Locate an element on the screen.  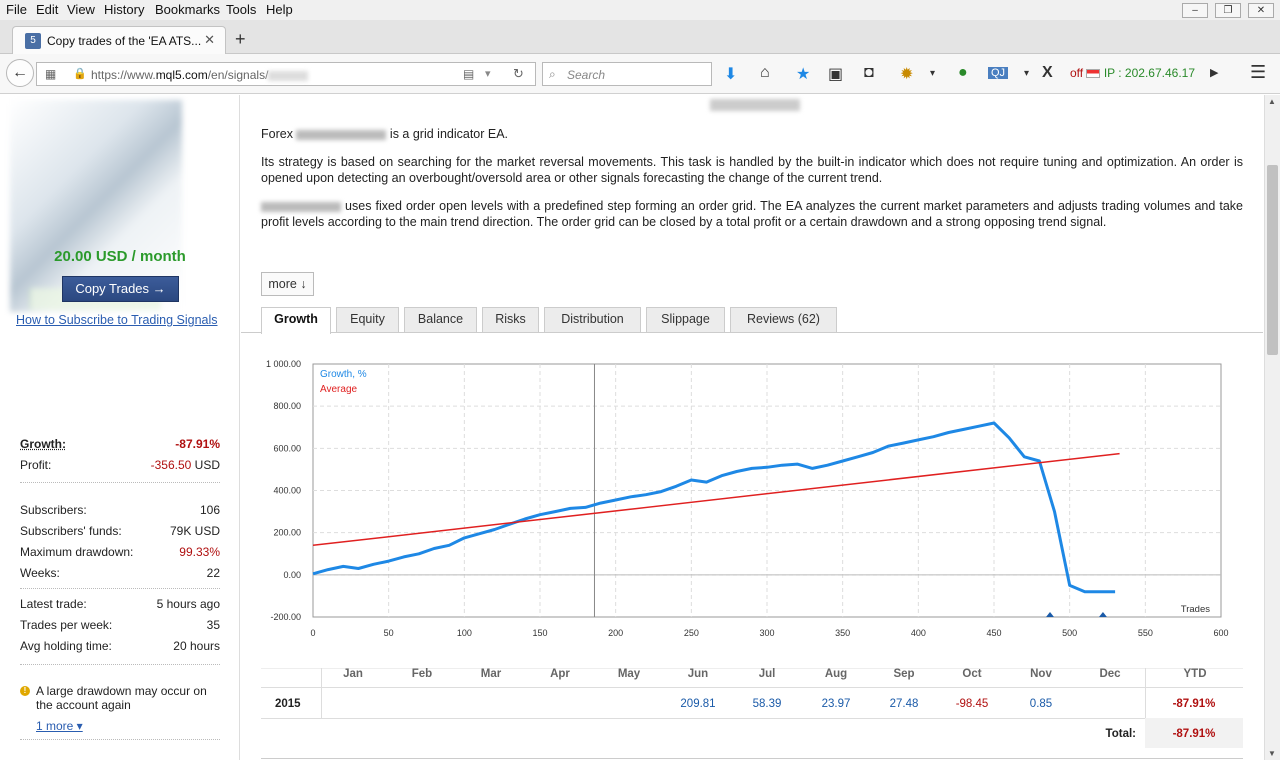
more-warnings-link: 1 more ▾ is located at coordinates (59, 726).